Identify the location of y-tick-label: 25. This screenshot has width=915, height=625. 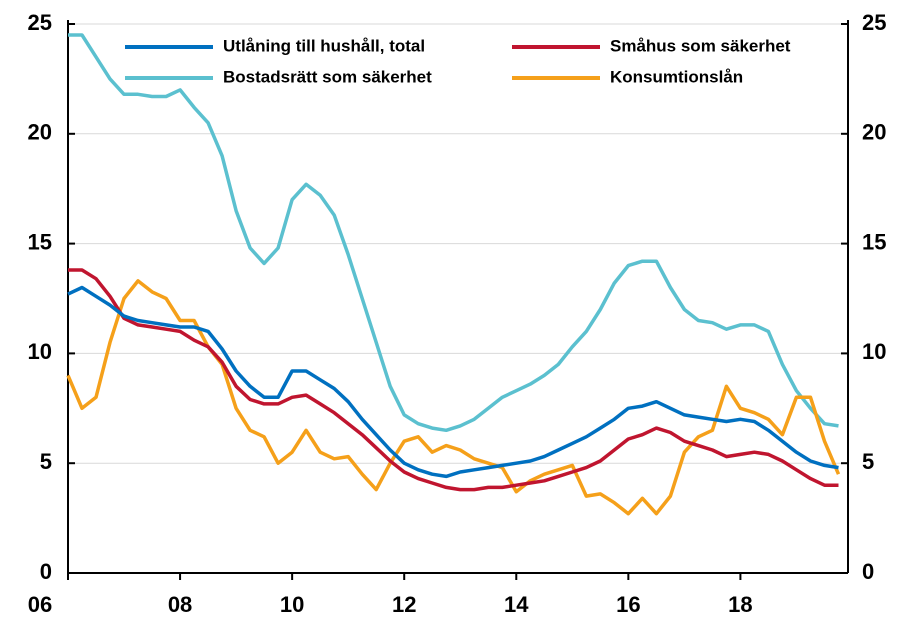
(40, 22).